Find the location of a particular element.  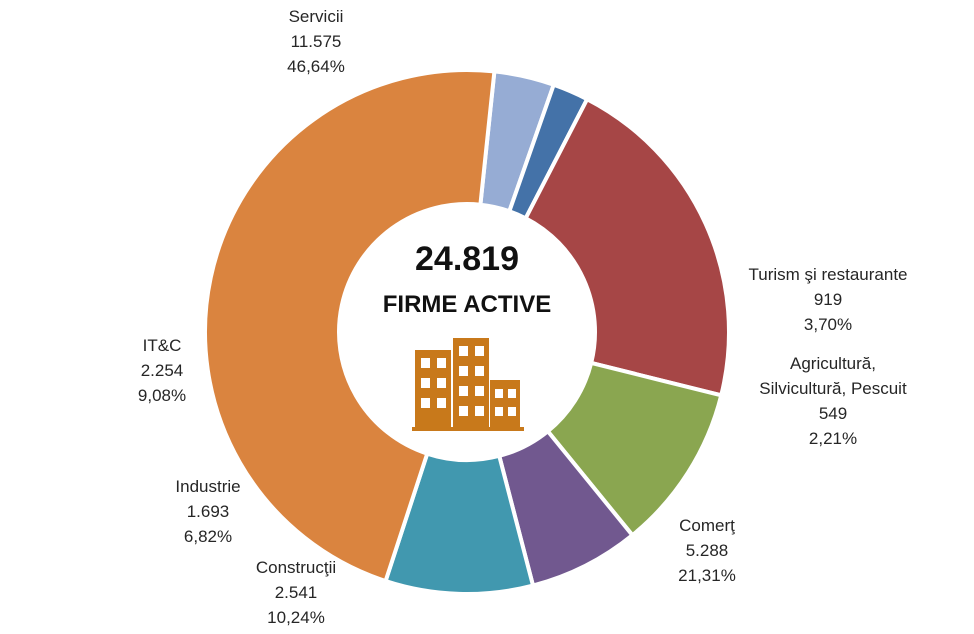

data-label-3: Comerţ 5.288 21,31% is located at coordinates (707, 550).